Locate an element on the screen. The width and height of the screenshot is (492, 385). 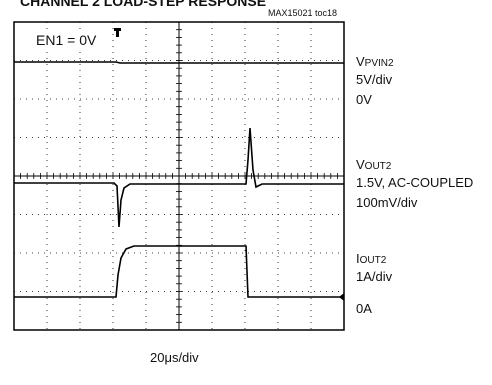
level-marker is located at coordinates (341, 297).